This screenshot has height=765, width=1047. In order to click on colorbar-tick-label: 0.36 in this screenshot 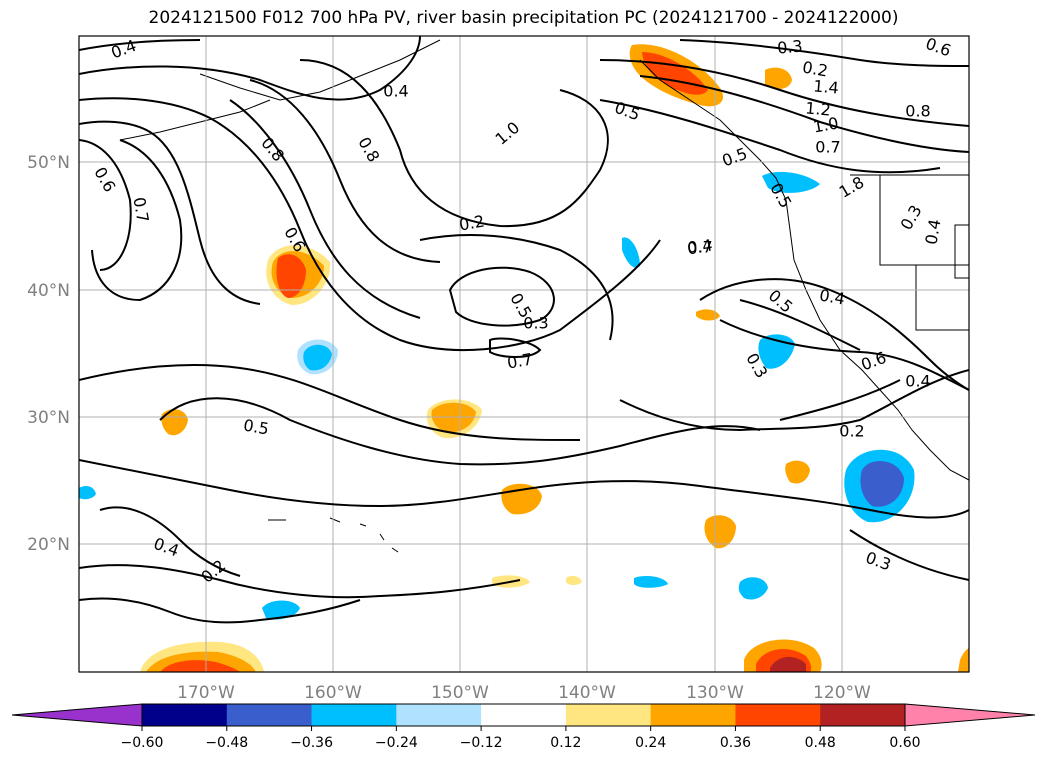, I will do `click(735, 743)`.